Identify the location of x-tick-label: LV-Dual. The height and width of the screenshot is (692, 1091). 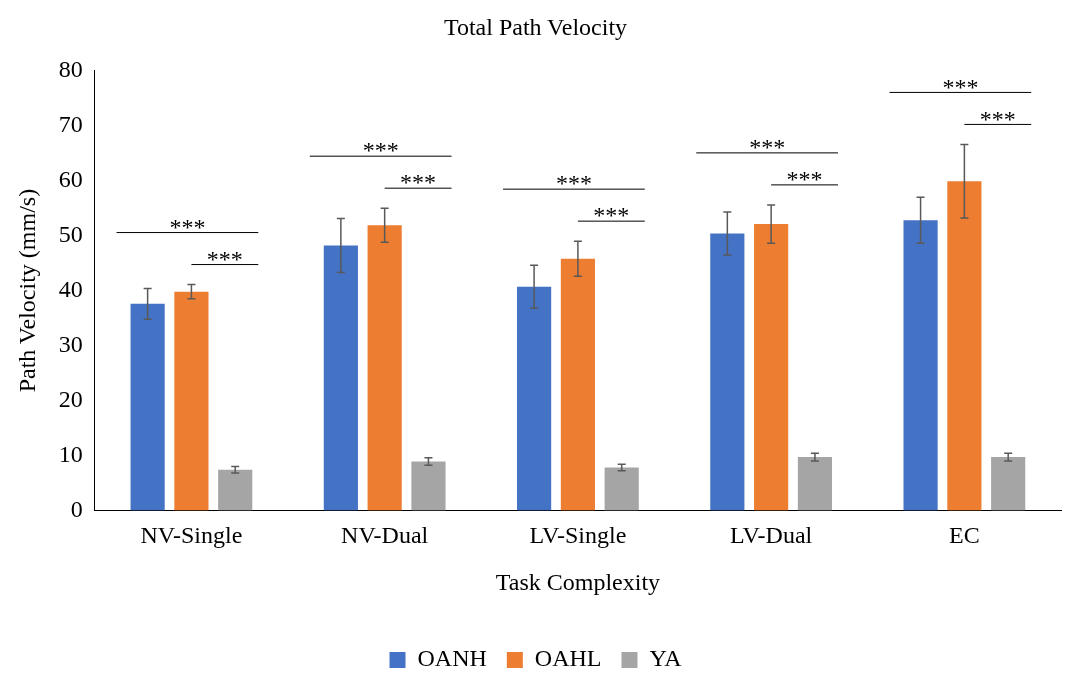
(771, 535).